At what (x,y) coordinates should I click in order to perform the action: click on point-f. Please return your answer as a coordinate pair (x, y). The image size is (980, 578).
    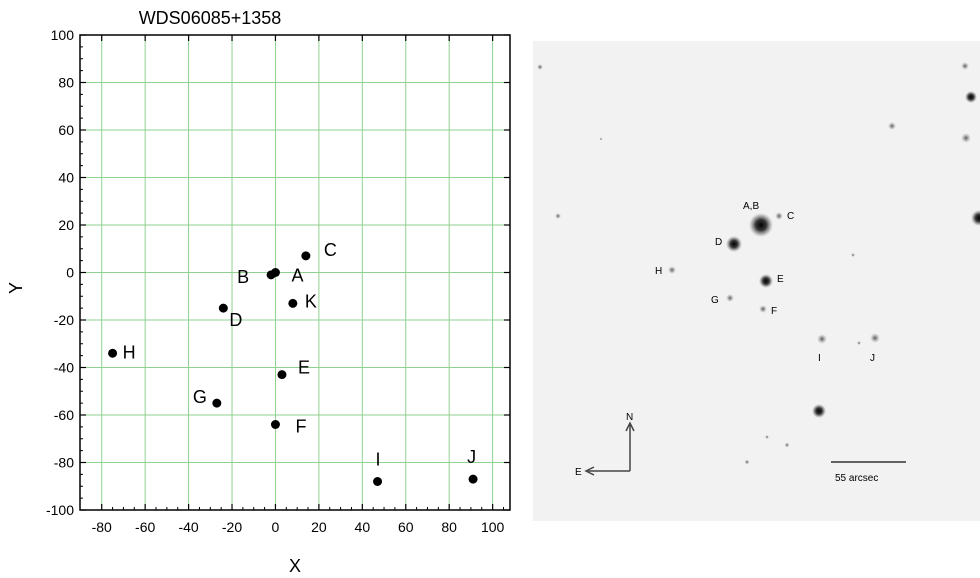
    Looking at the image, I should click on (275, 424).